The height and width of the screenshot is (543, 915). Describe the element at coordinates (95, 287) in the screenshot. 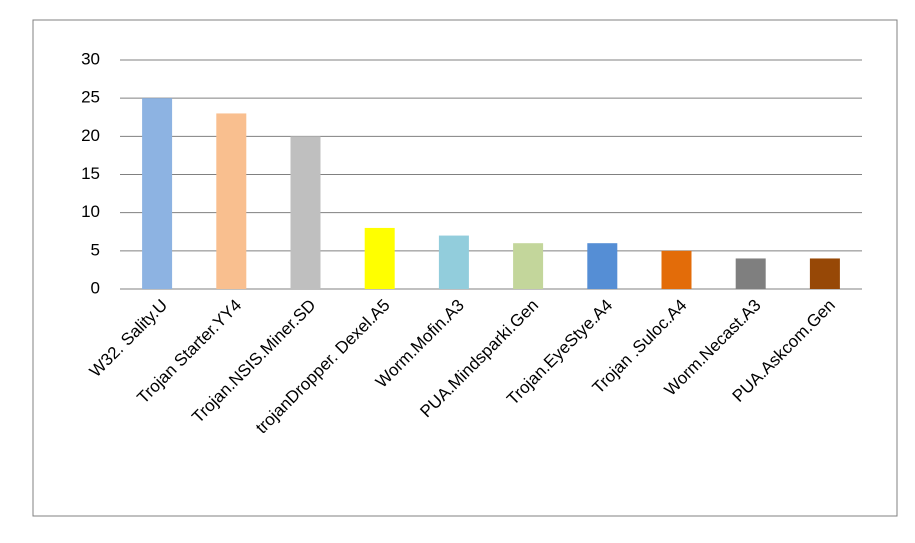

I see `y-tick-label: 0` at that location.